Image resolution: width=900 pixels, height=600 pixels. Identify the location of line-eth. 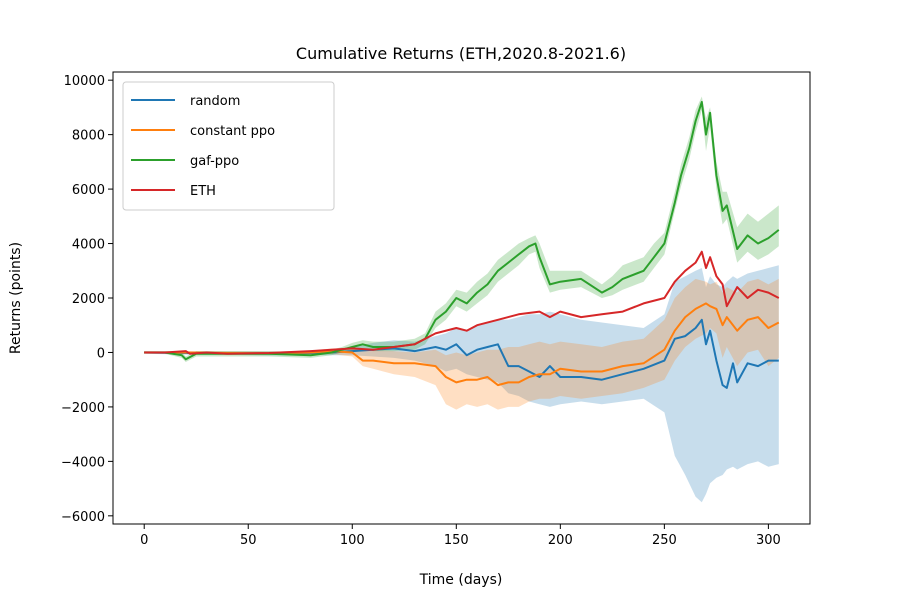
(462, 302).